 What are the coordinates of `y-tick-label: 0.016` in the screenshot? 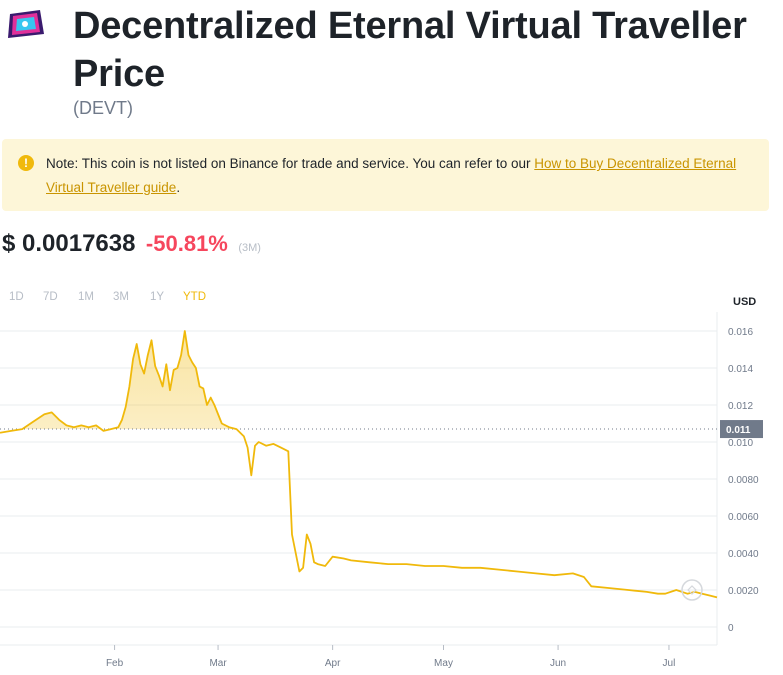 It's located at (740, 332).